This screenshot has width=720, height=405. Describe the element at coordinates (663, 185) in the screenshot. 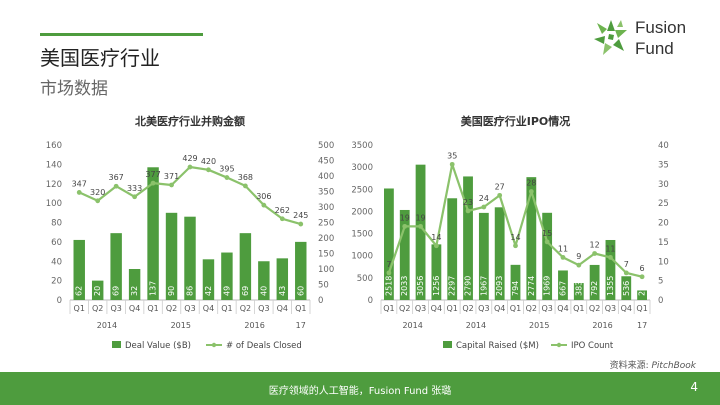

I see `y-right-tick-label: 30` at that location.